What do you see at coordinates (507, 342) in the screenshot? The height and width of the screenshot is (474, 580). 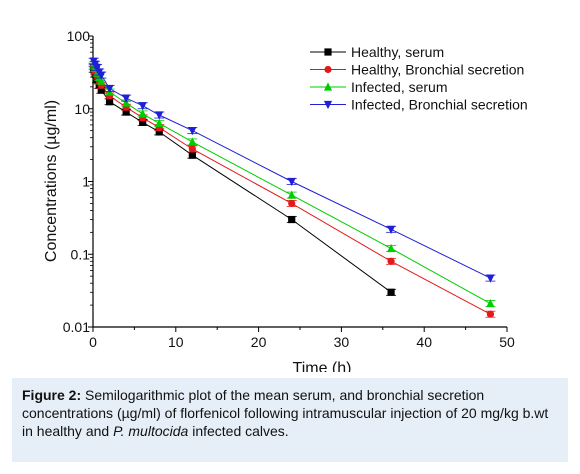 I see `x-tick-label: 50` at bounding box center [507, 342].